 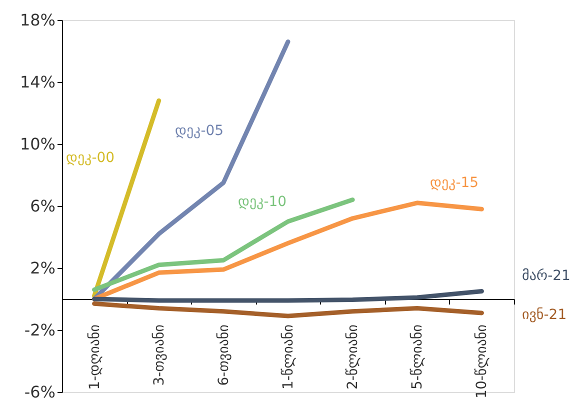 What do you see at coordinates (353, 357) in the screenshot?
I see `x-tick-label: 2-წლიანი` at bounding box center [353, 357].